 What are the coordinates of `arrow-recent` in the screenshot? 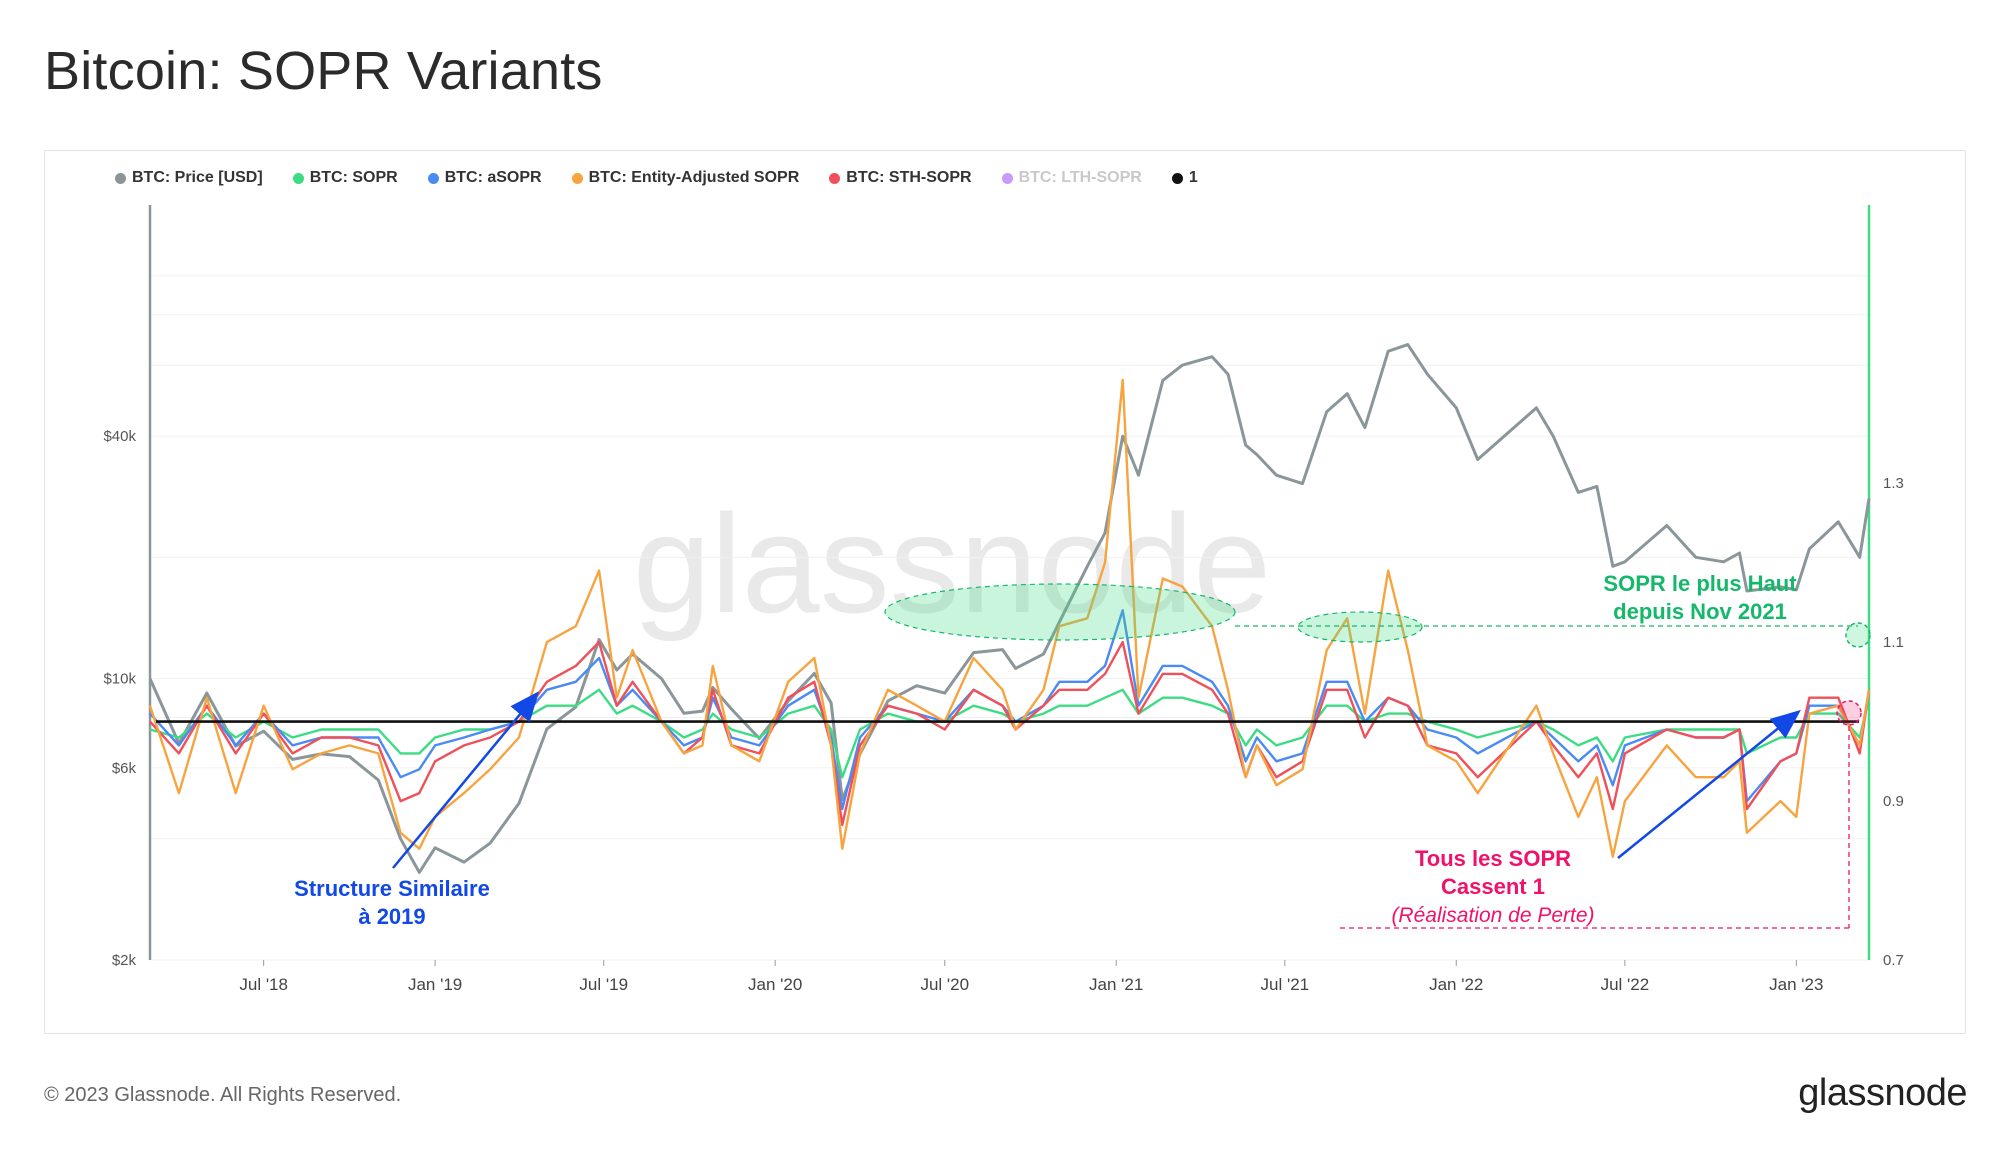 It's located at (1709, 784).